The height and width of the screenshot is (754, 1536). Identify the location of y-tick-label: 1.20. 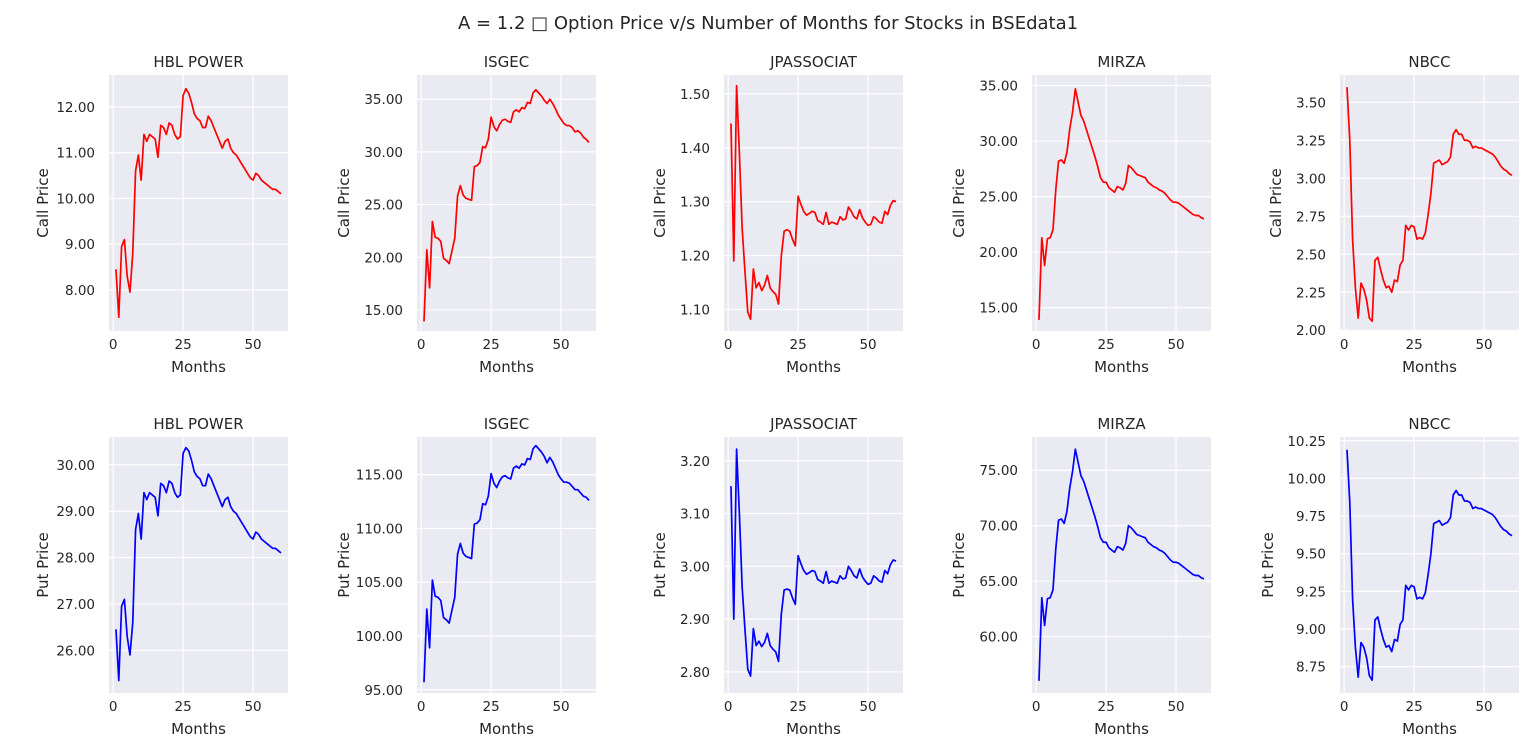
(695, 257).